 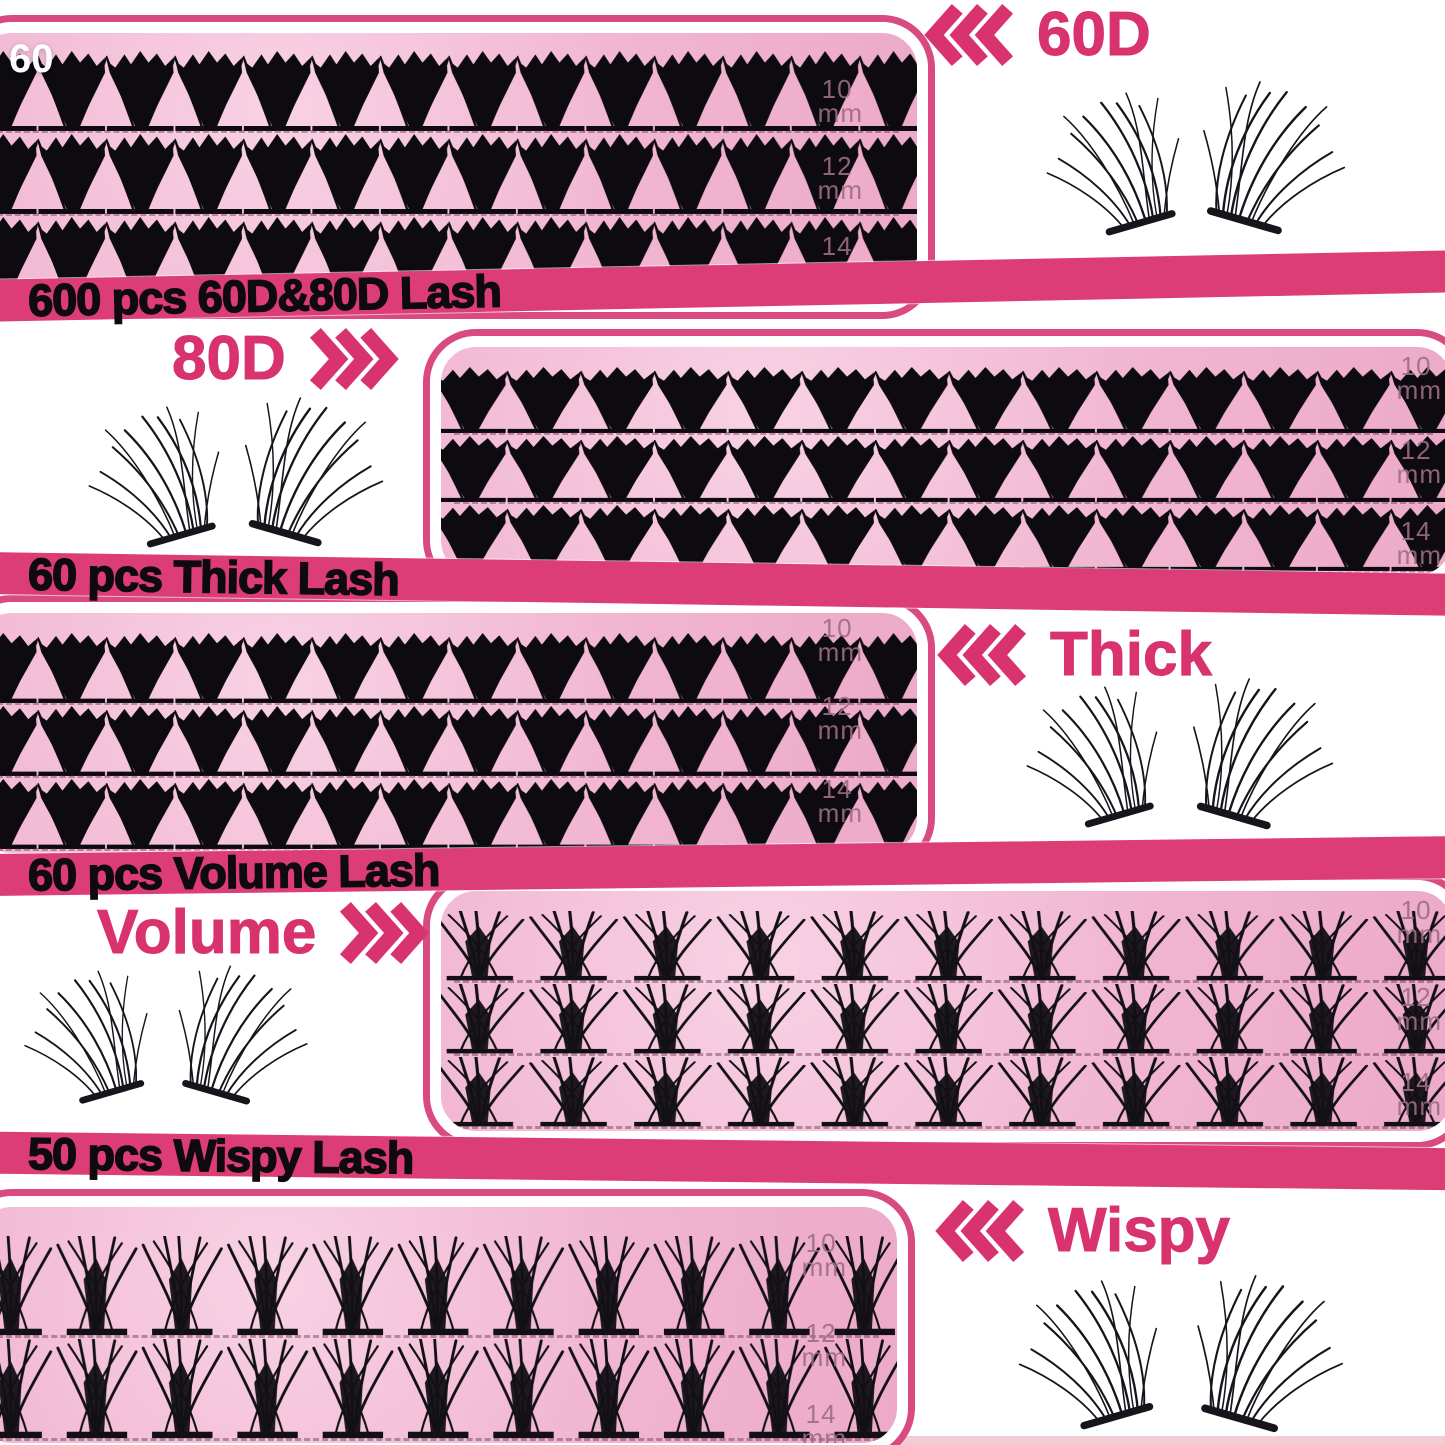 I want to click on cluster-pair-volume, so click(x=166, y=1038).